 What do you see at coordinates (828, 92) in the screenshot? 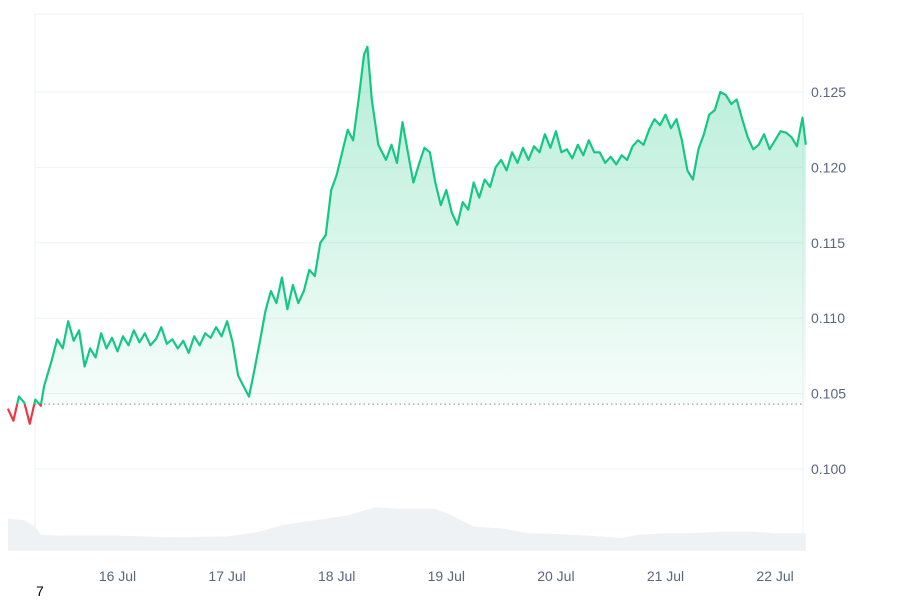
I see `y-tick-label: 0.125` at bounding box center [828, 92].